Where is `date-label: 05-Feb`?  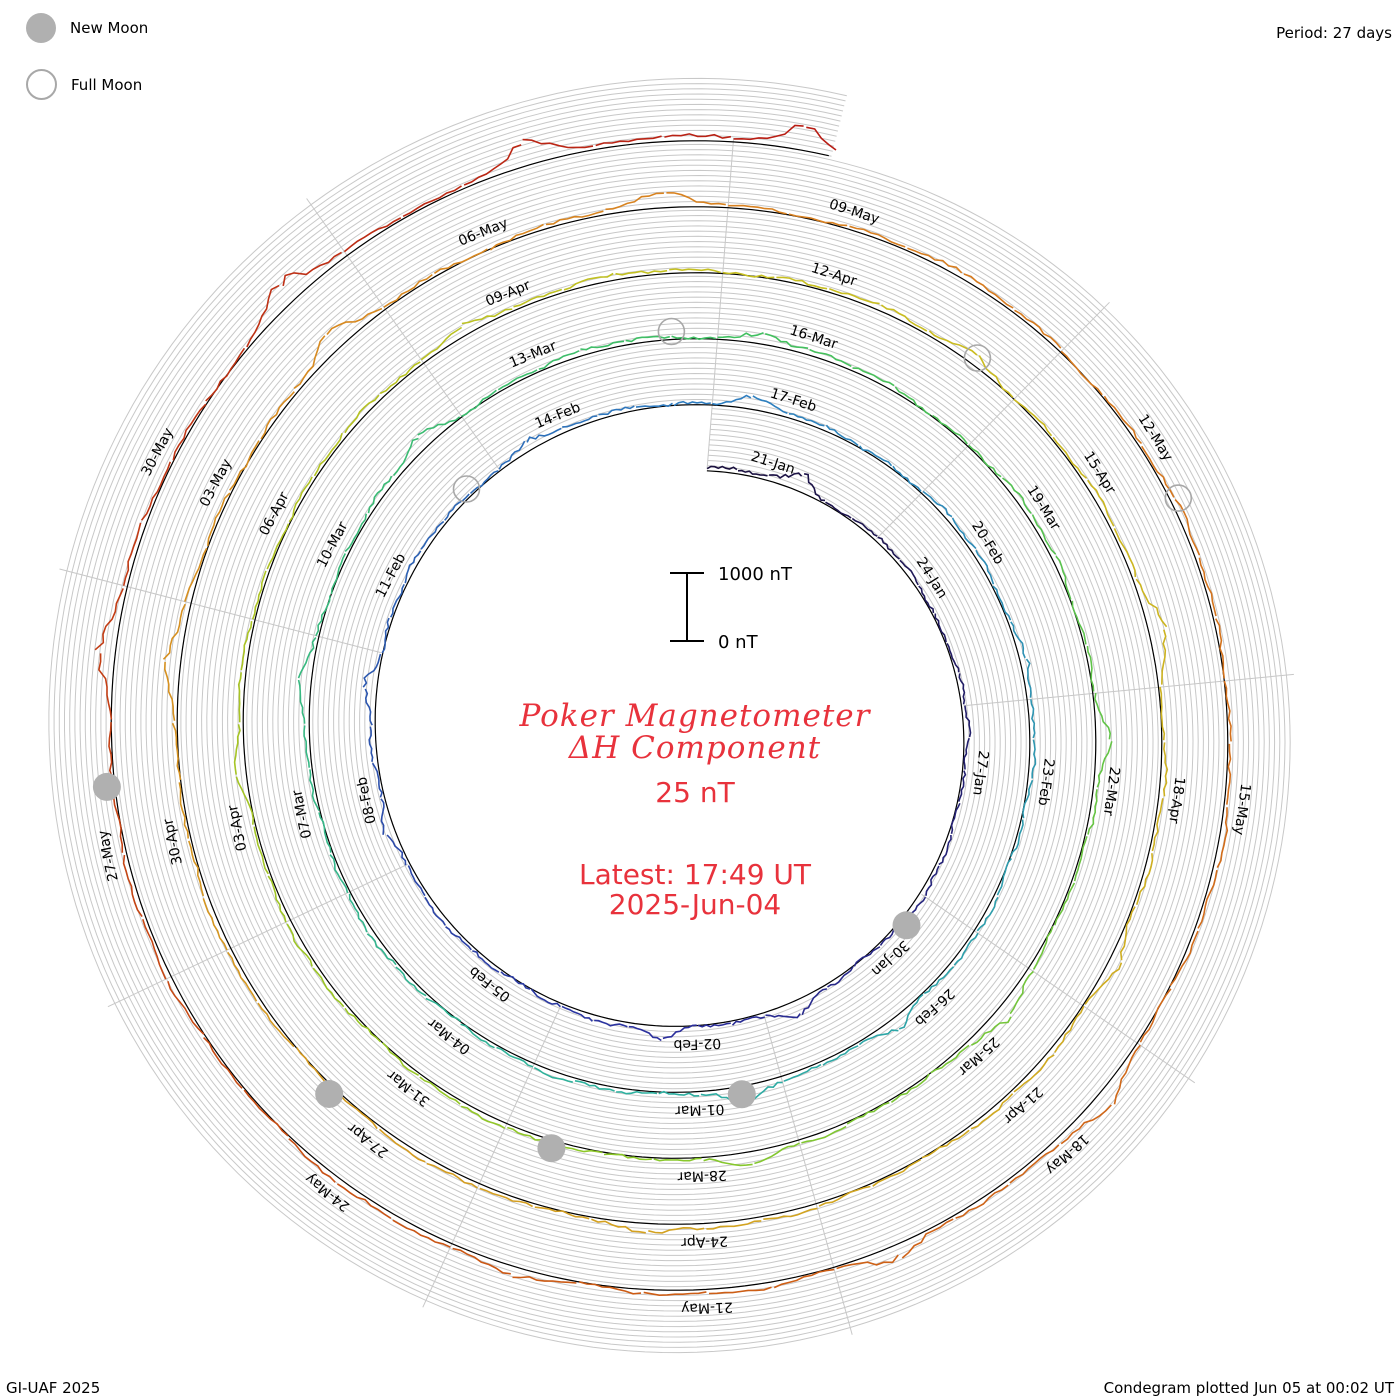
date-label: 05-Feb is located at coordinates (490, 984).